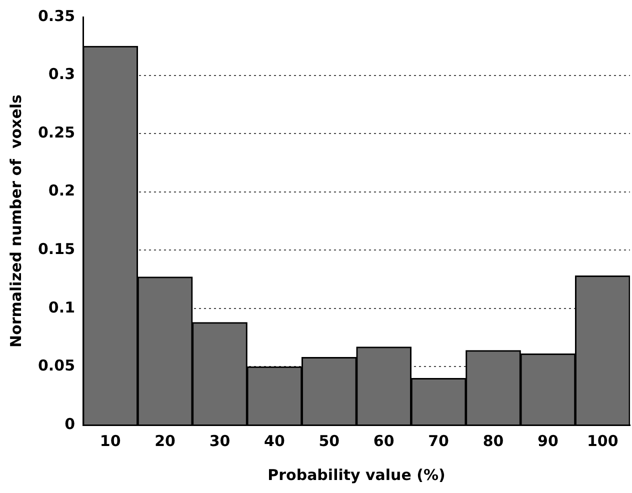 The image size is (632, 493). I want to click on y-tick-label: 0, so click(70, 423).